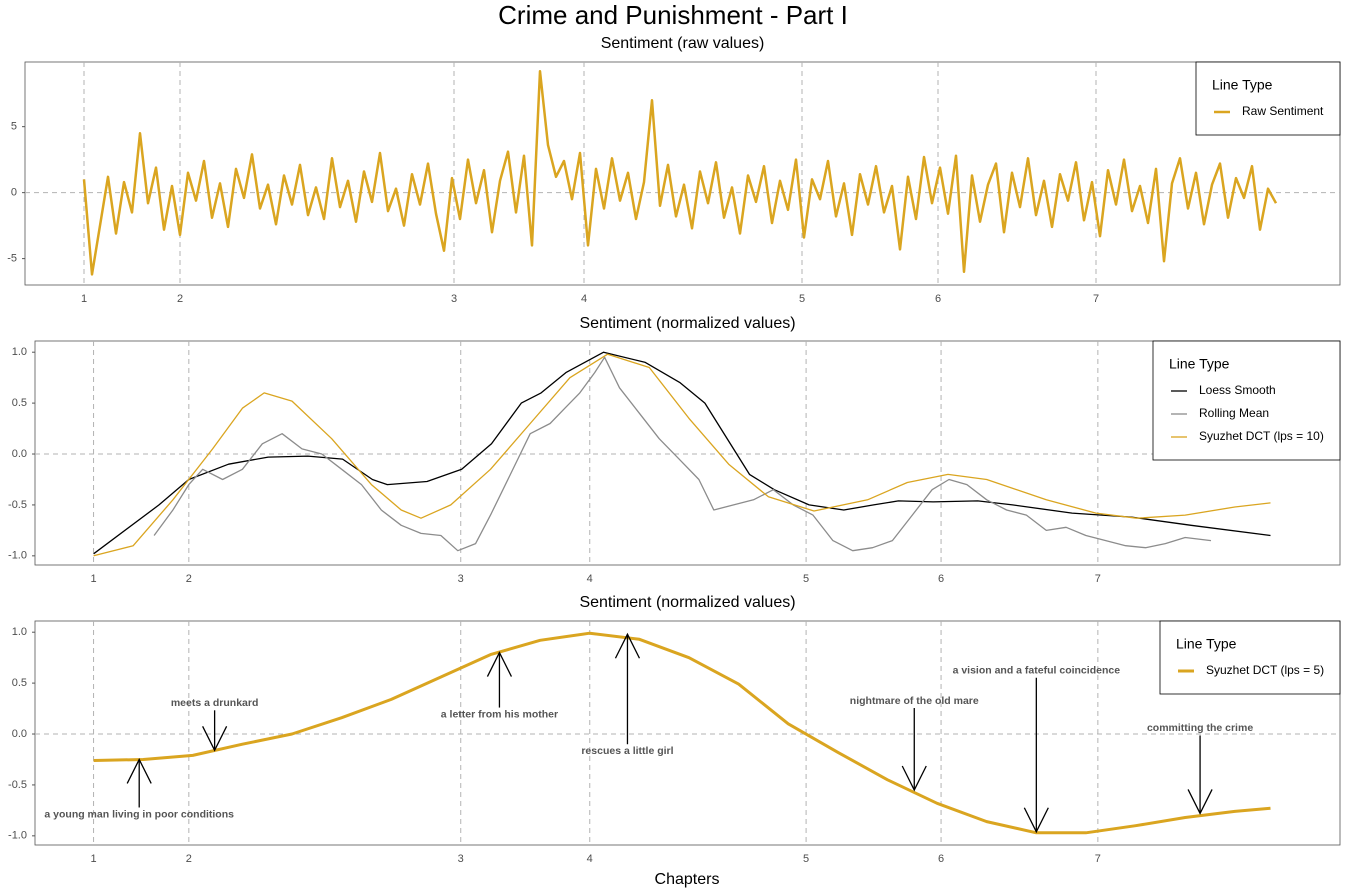 This screenshot has height=890, width=1347. I want to click on annotation-label: rescues a little girl, so click(627, 751).